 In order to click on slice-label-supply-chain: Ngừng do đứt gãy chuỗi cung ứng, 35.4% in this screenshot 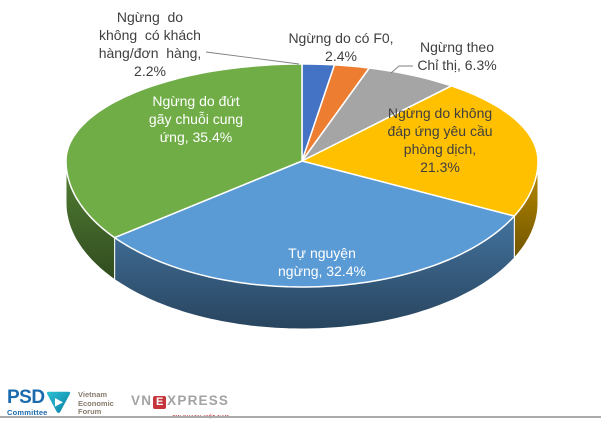, I will do `click(196, 119)`.